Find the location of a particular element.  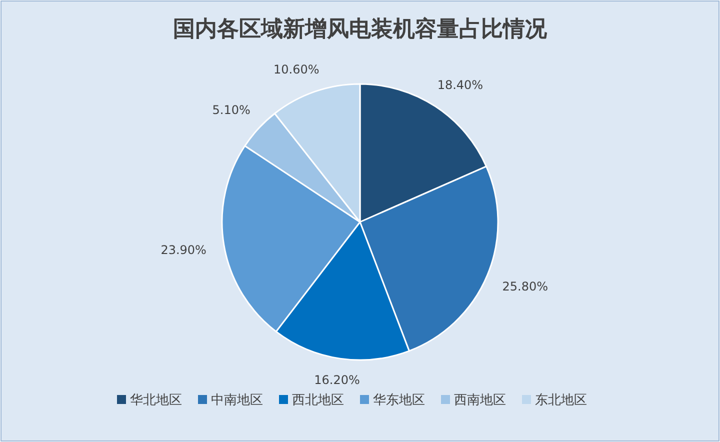

legend-label: 西南地区 is located at coordinates (480, 400).